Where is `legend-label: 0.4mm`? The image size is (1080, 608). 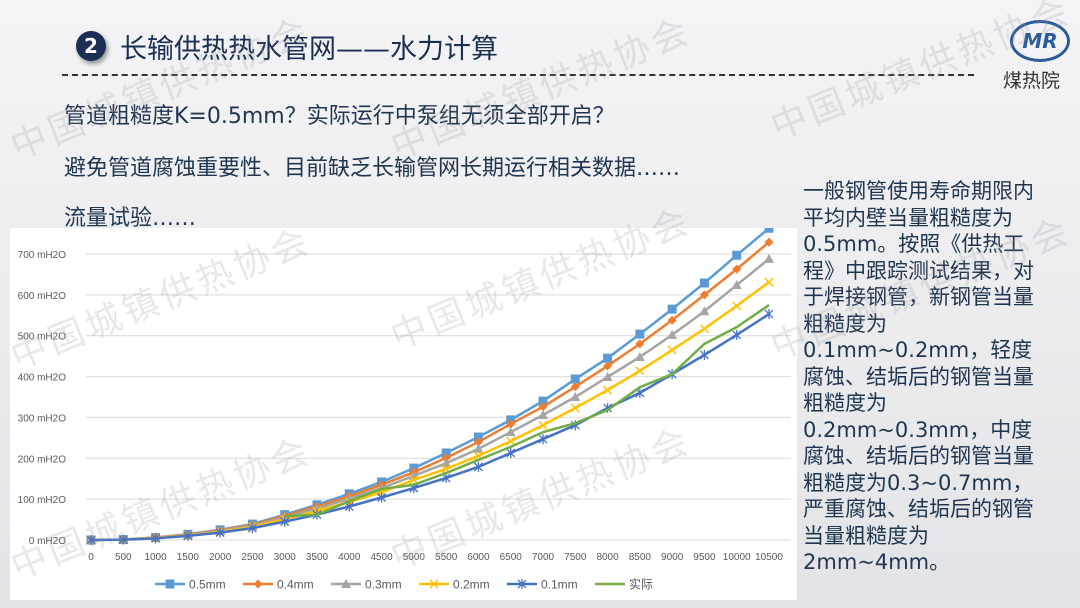
legend-label: 0.4mm is located at coordinates (295, 585).